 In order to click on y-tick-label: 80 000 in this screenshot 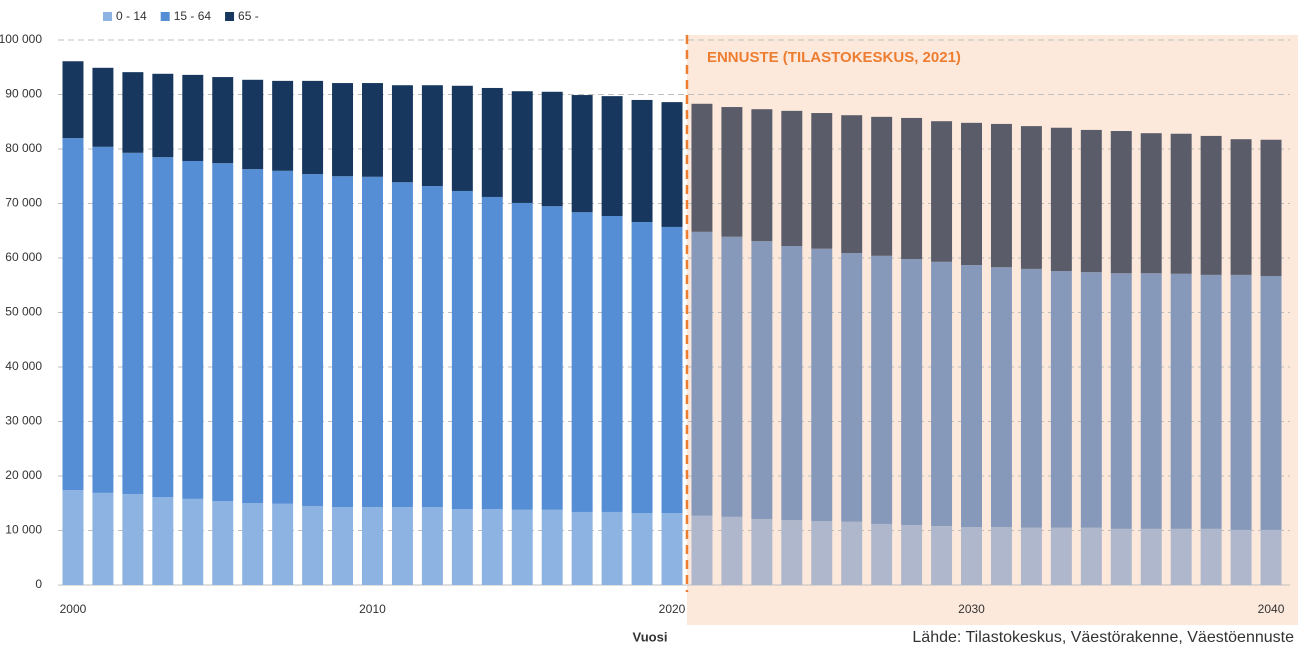, I will do `click(23, 148)`.